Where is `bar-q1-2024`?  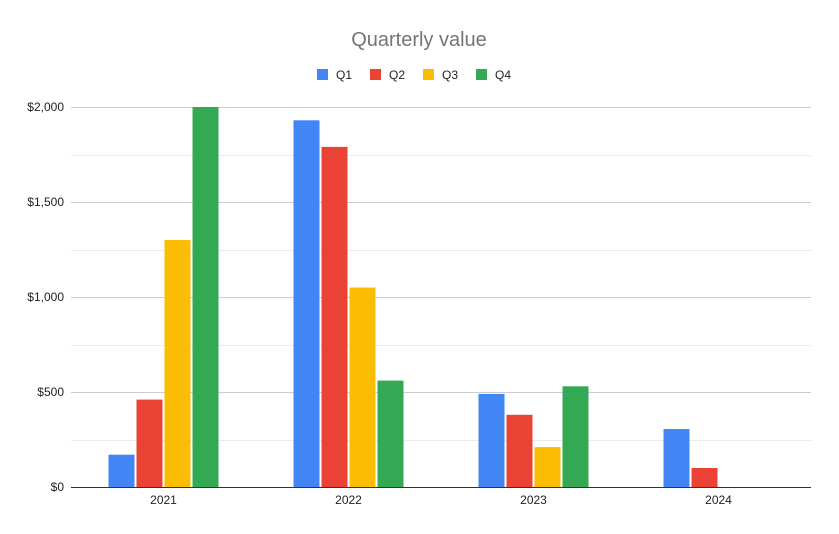 bar-q1-2024 is located at coordinates (676, 458).